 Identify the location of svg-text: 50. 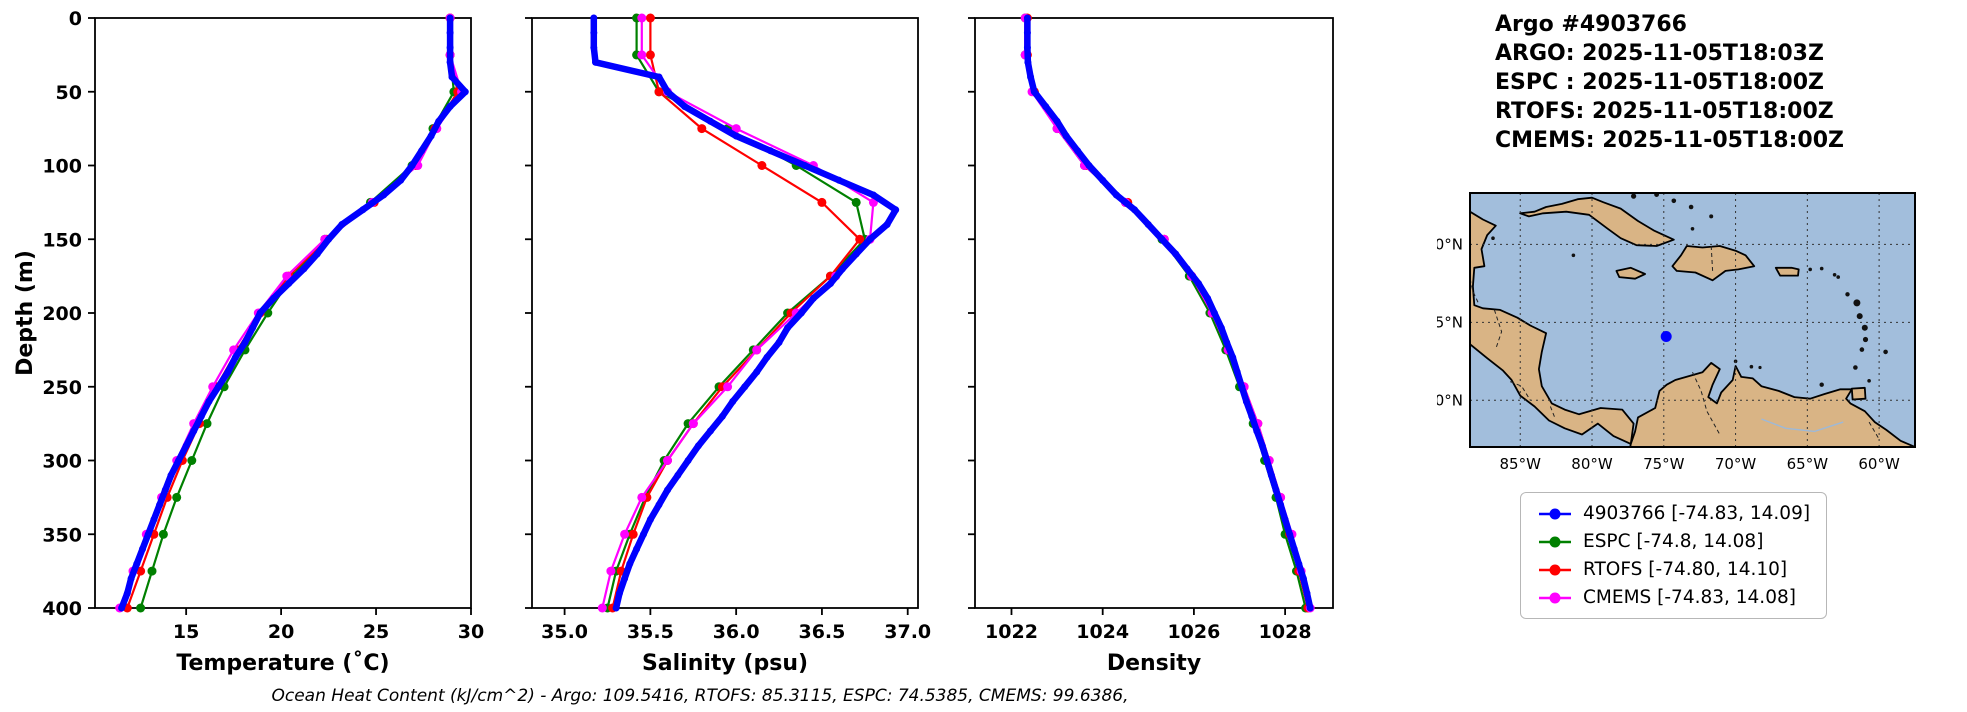
(69, 93).